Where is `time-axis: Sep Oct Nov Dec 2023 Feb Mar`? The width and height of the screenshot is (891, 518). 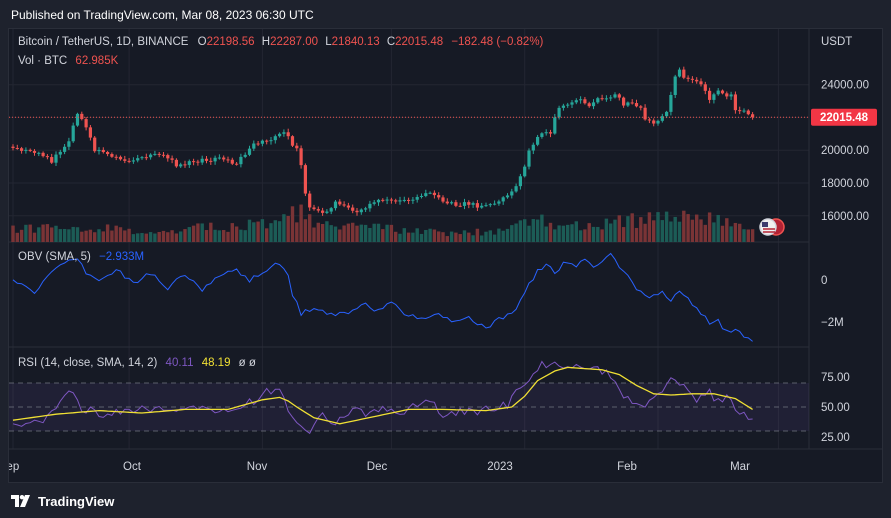
time-axis: Sep Oct Nov Dec 2023 Feb Mar is located at coordinates (379, 467).